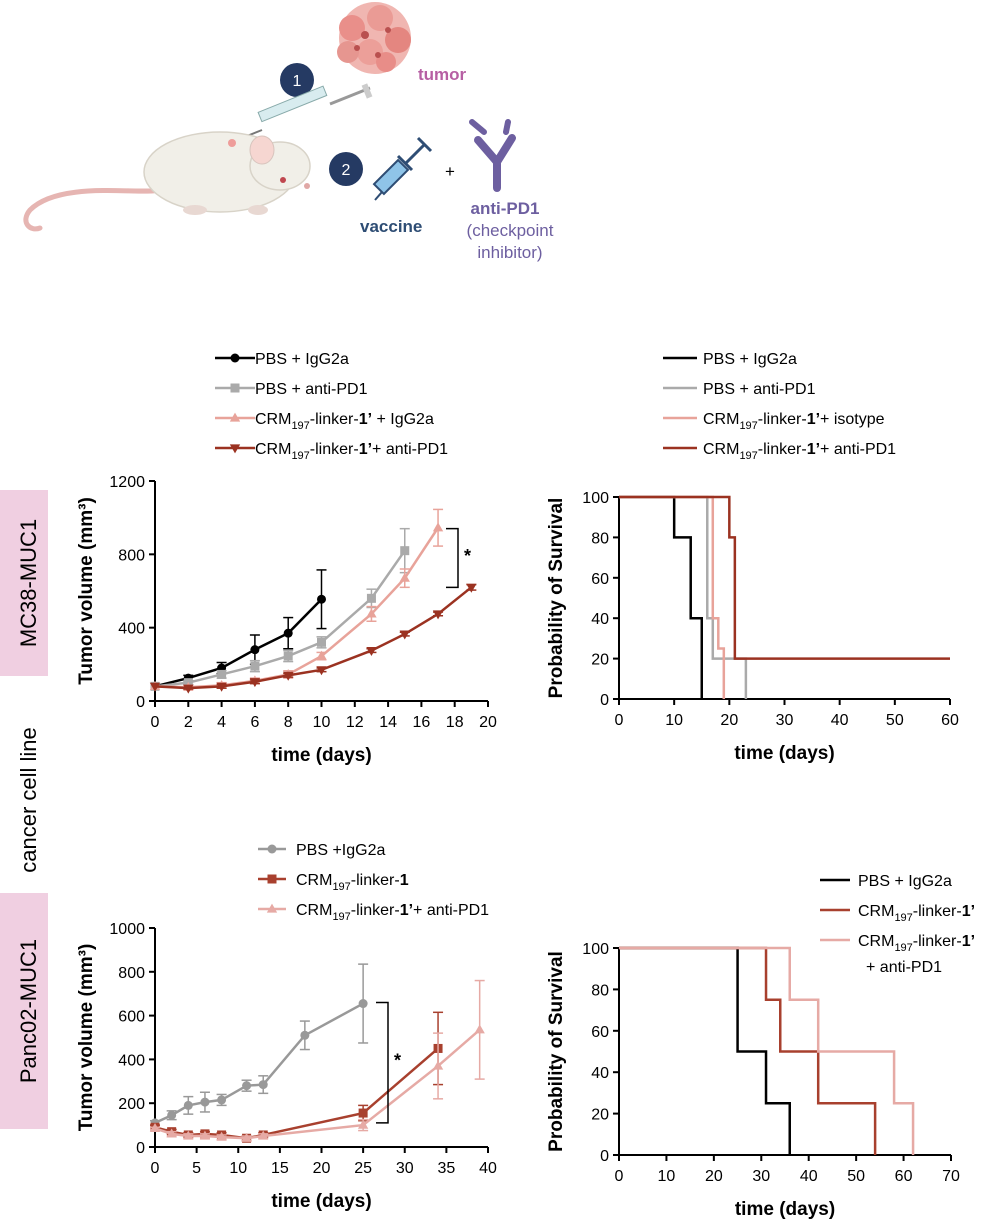  I want to click on svg-text: 2, so click(346, 170).